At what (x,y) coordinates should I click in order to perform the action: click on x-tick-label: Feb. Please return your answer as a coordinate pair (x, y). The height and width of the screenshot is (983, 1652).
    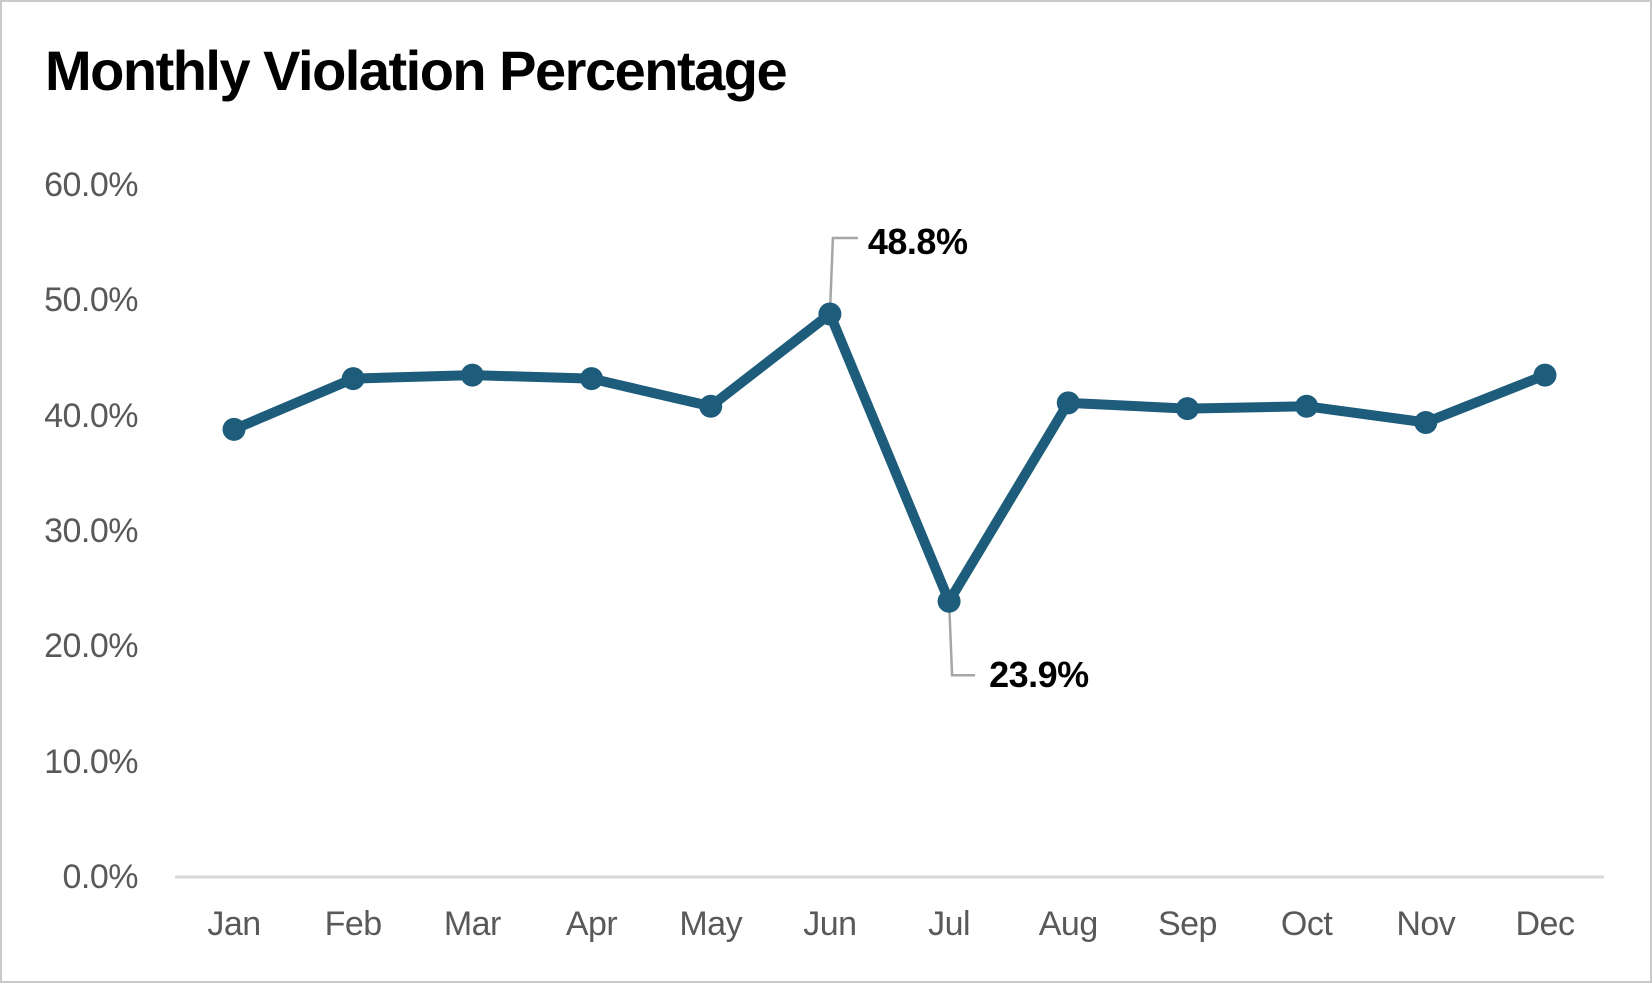
    Looking at the image, I should click on (353, 924).